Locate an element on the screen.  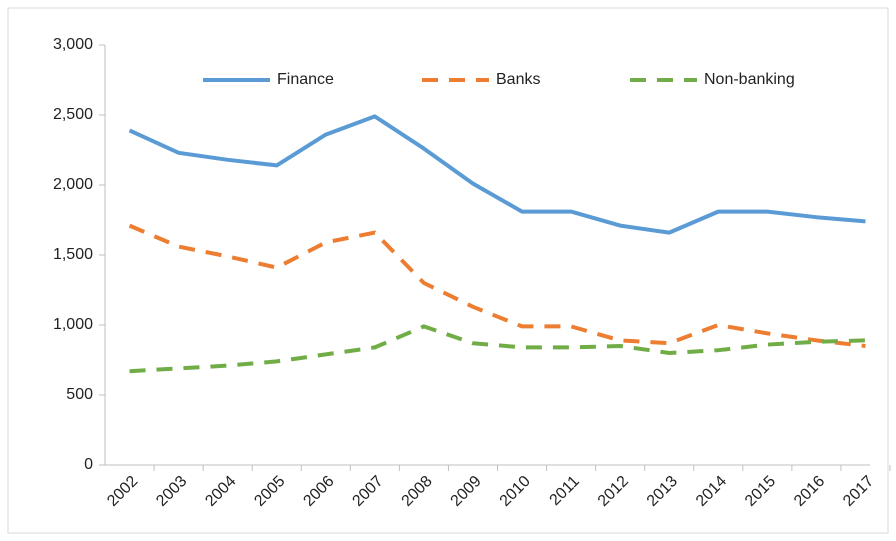
legend-label: Finance is located at coordinates (305, 79).